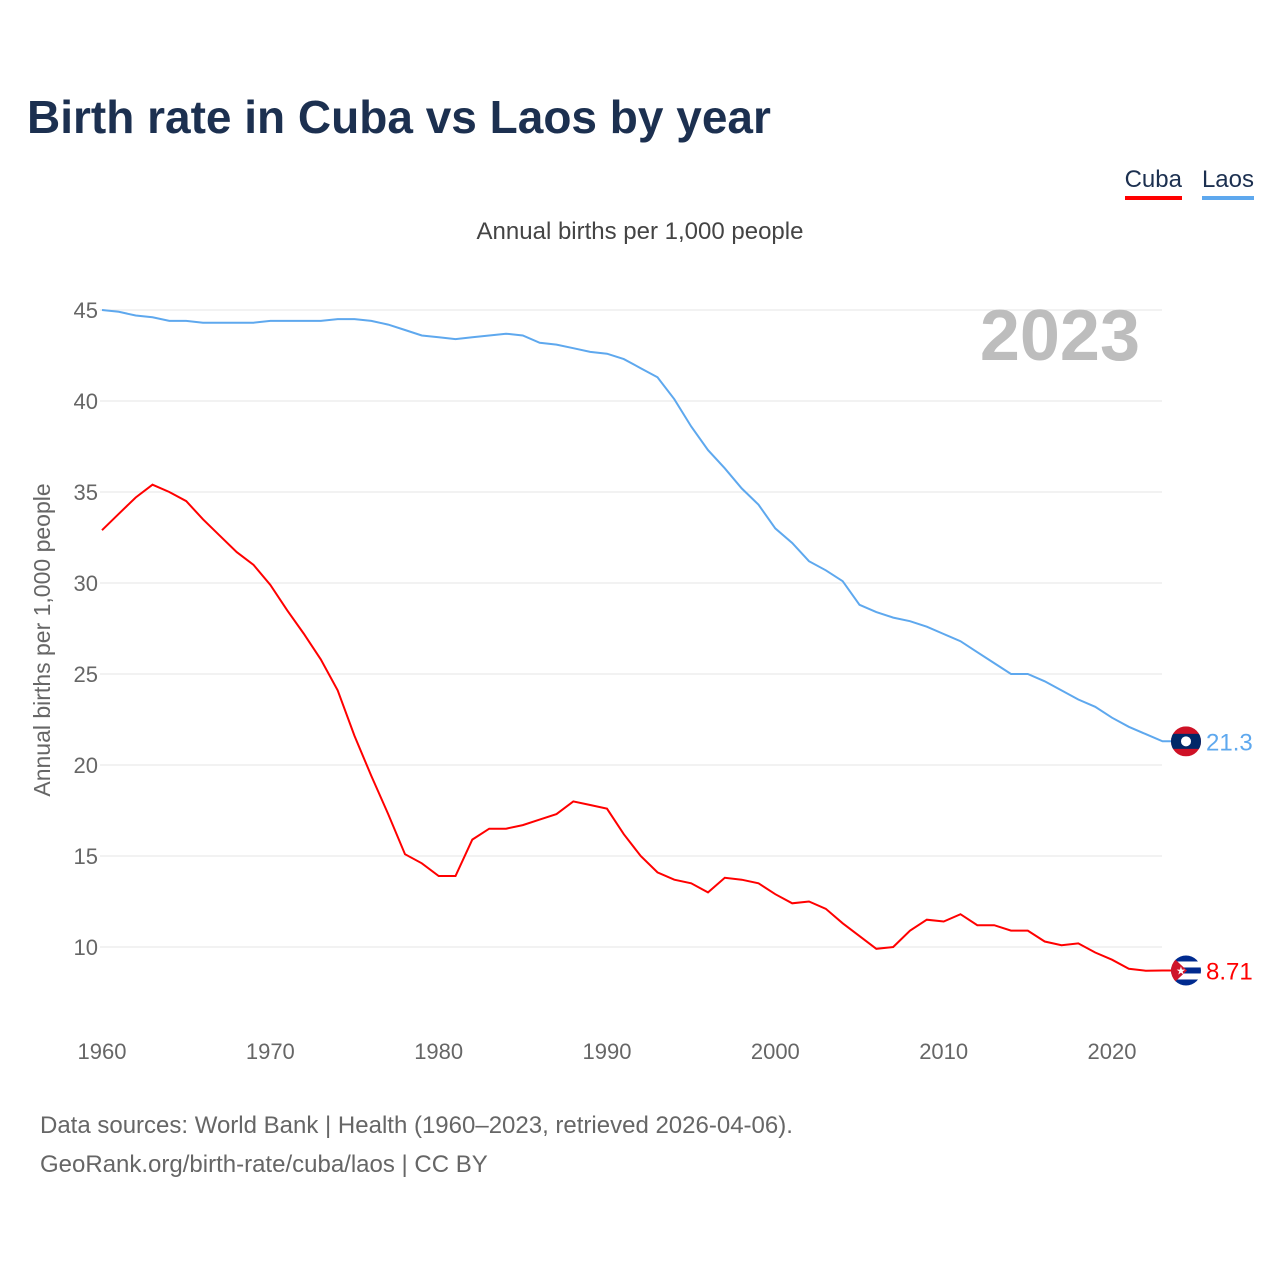  Describe the element at coordinates (943, 1051) in the screenshot. I see `x-tick-label: 2010` at that location.